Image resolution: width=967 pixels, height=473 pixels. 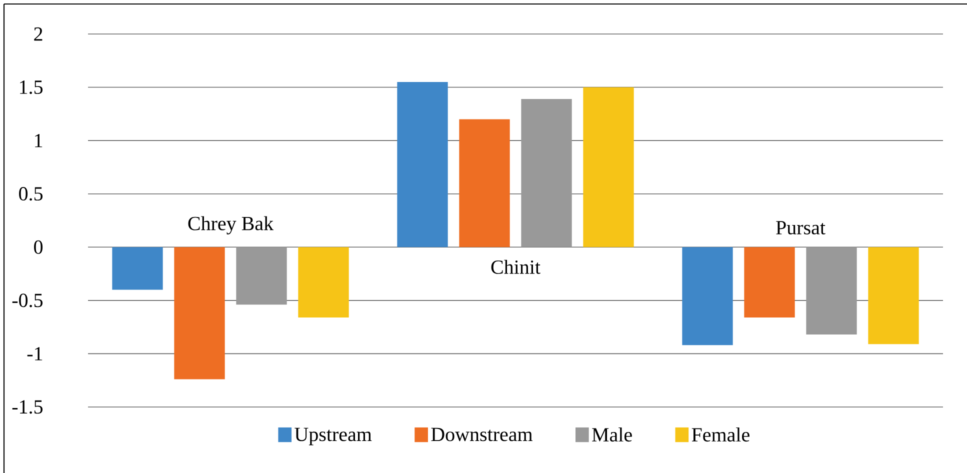 I want to click on y-tick-label: 0.5, so click(x=31, y=194).